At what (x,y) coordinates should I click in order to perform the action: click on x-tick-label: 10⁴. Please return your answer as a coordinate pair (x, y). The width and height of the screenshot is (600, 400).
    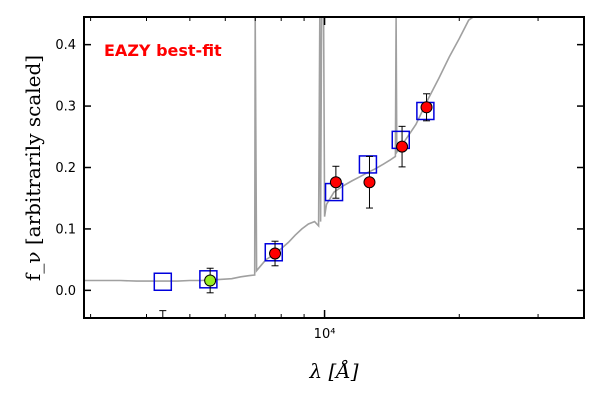
    Looking at the image, I should click on (325, 334).